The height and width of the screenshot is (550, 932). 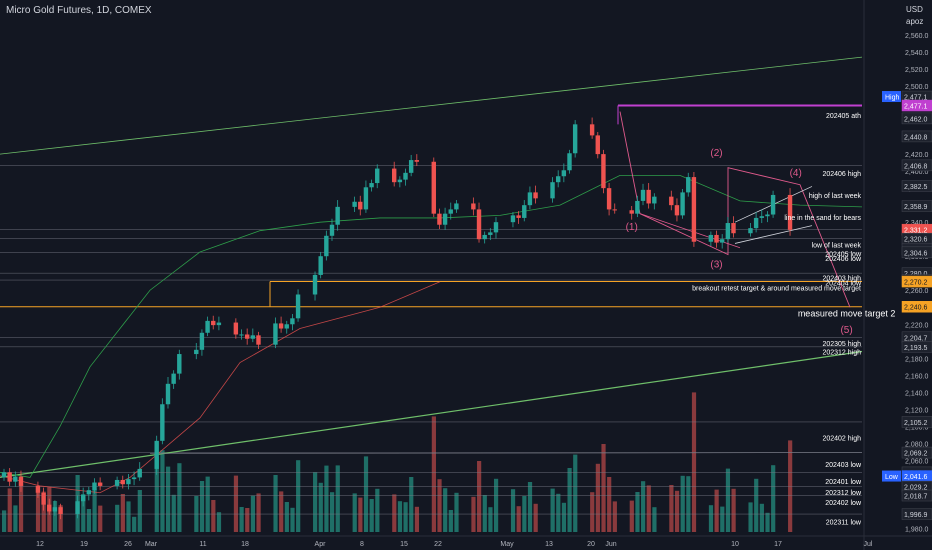 What do you see at coordinates (916, 155) in the screenshot?
I see `y-tick-label: 2,420.0` at bounding box center [916, 155].